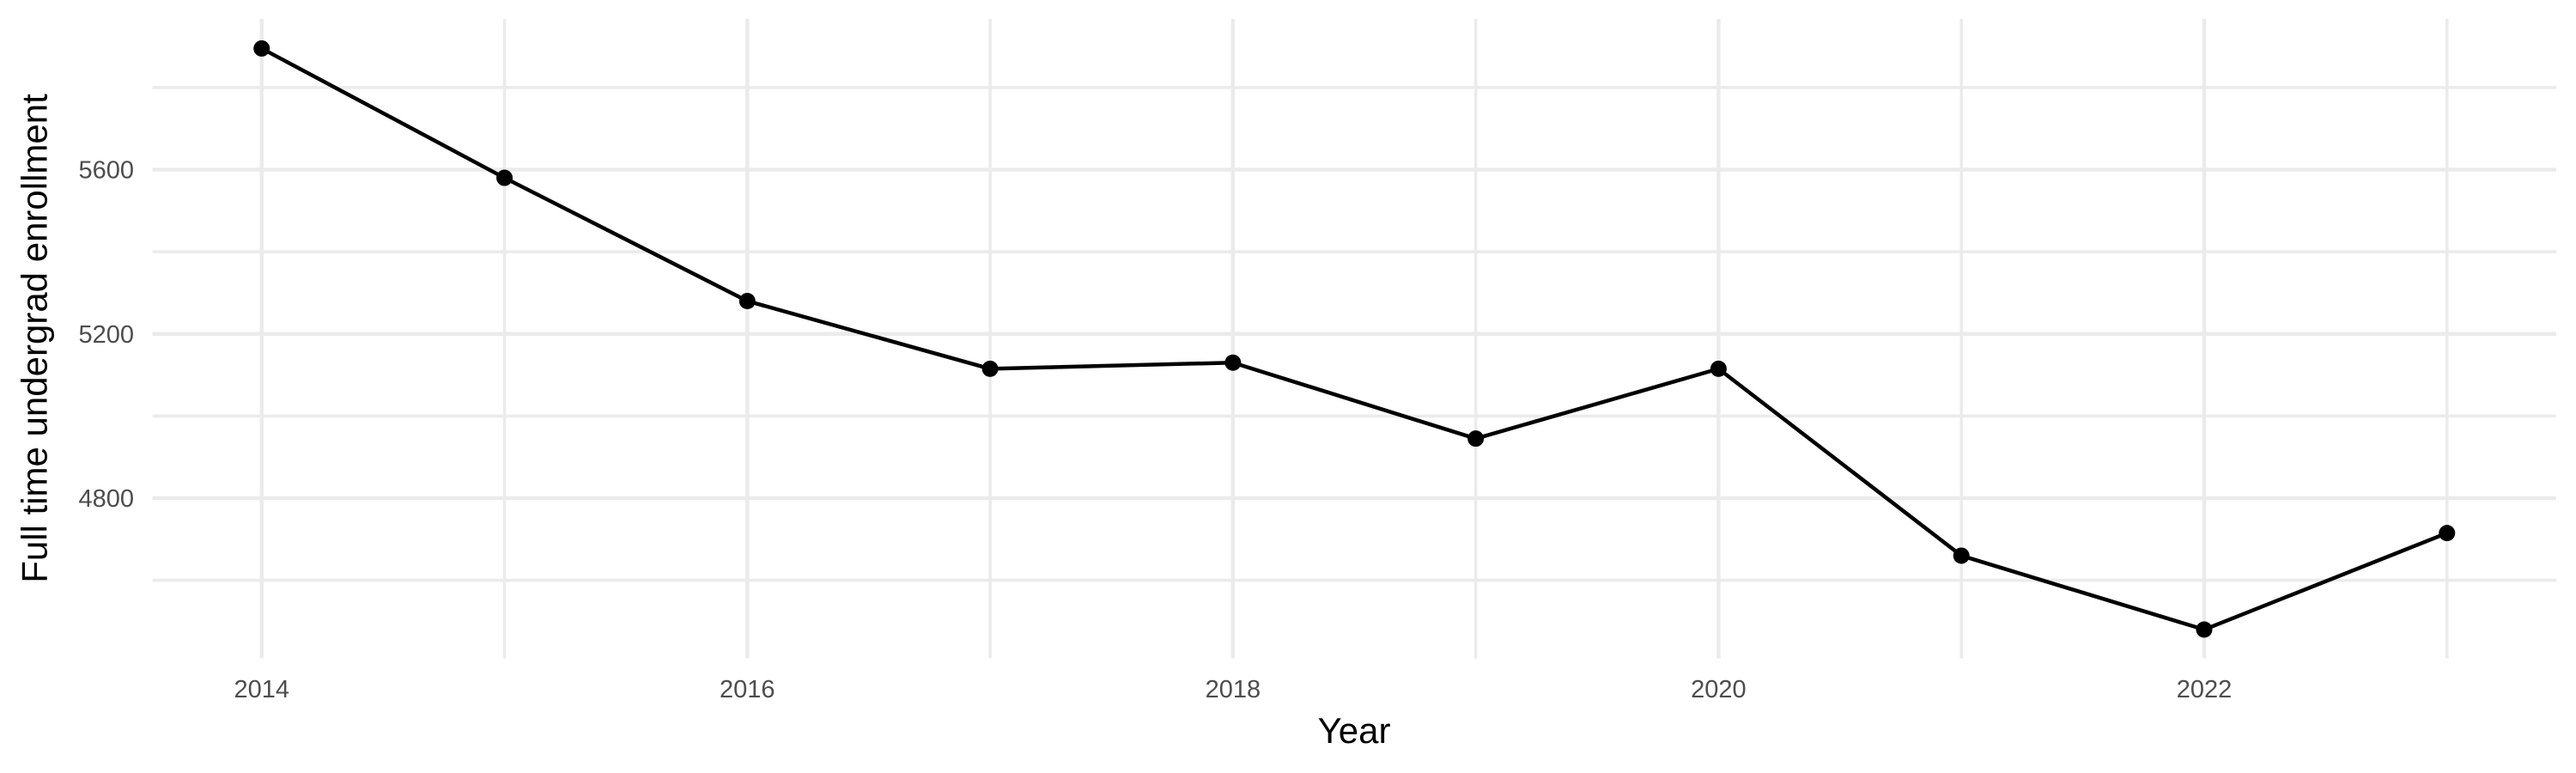 This screenshot has width=2576, height=773. Describe the element at coordinates (106, 171) in the screenshot. I see `y-tick-label: 5600` at that location.